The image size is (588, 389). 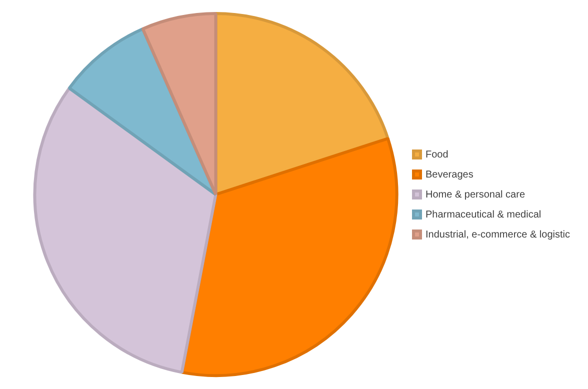 What do you see at coordinates (484, 214) in the screenshot?
I see `legend-label: Pharmaceutical & medical` at bounding box center [484, 214].